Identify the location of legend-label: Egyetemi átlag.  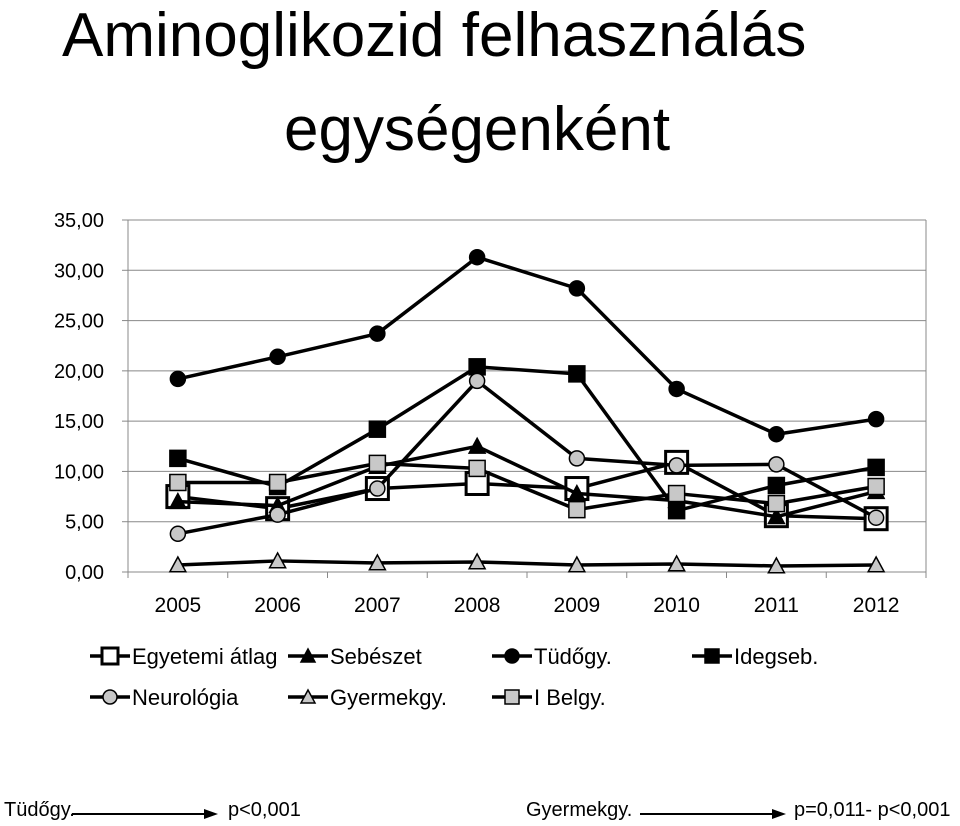
(205, 656).